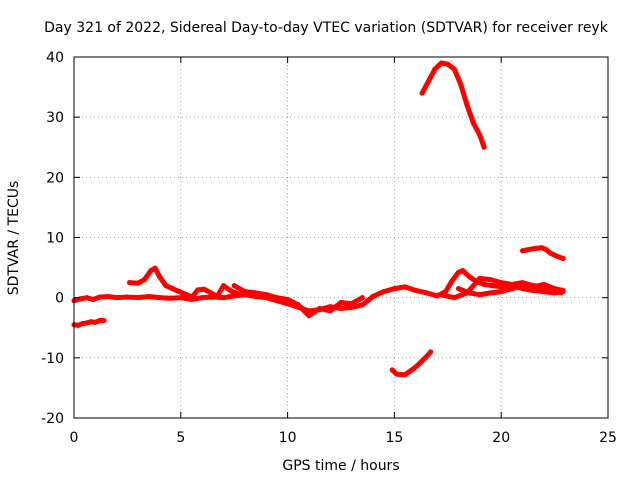  What do you see at coordinates (74, 438) in the screenshot?
I see `x-tick-label: 0` at bounding box center [74, 438].